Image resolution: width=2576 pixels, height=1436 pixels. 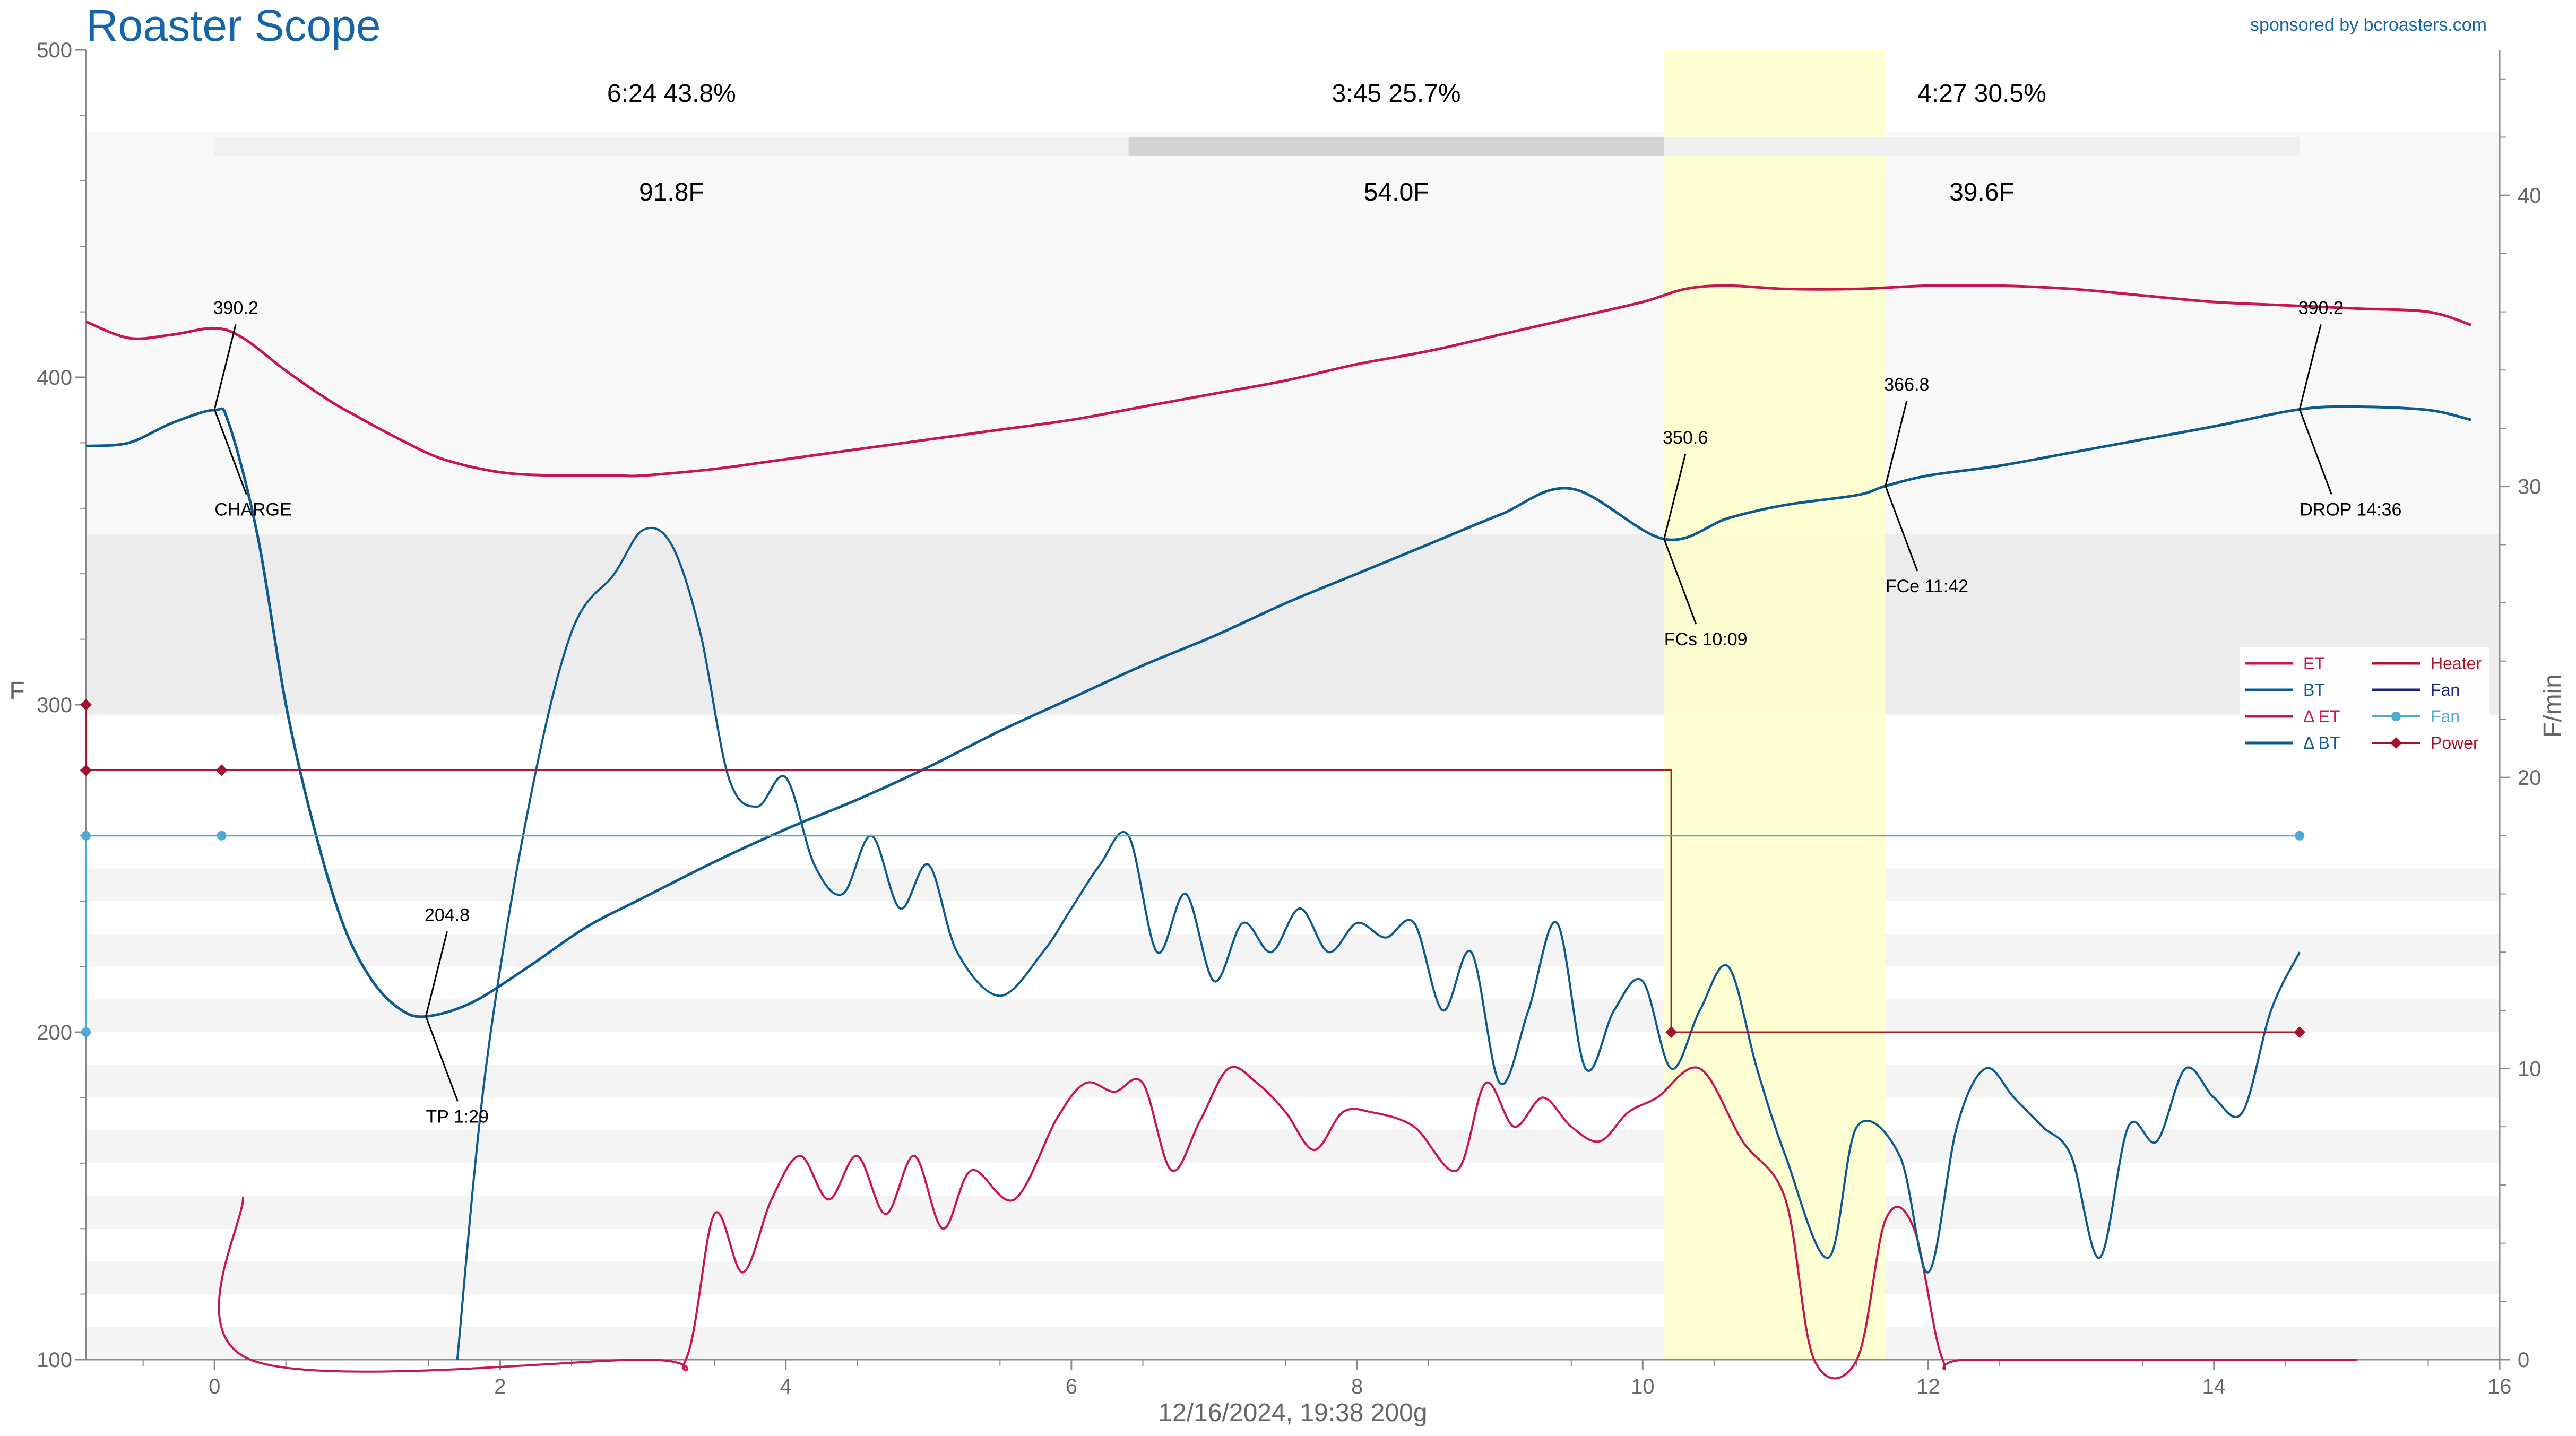 What do you see at coordinates (2350, 509) in the screenshot?
I see `event-name-label: DROP 14:36` at bounding box center [2350, 509].